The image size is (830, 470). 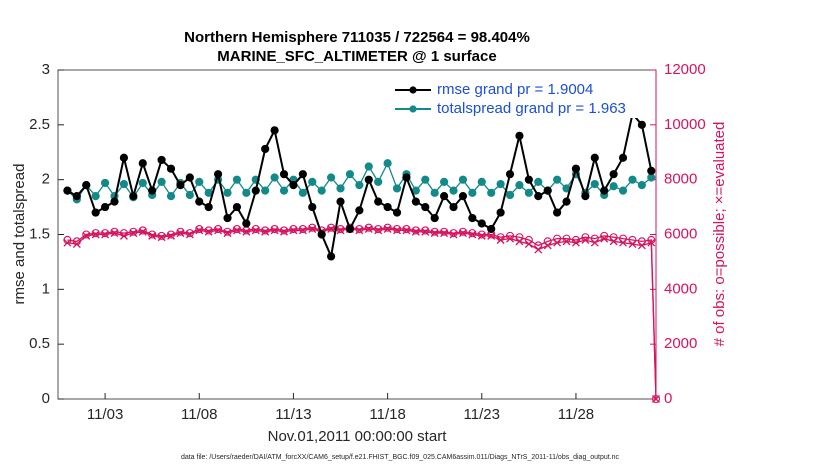 I want to click on y-tick-label: 2.5, so click(x=39, y=124).